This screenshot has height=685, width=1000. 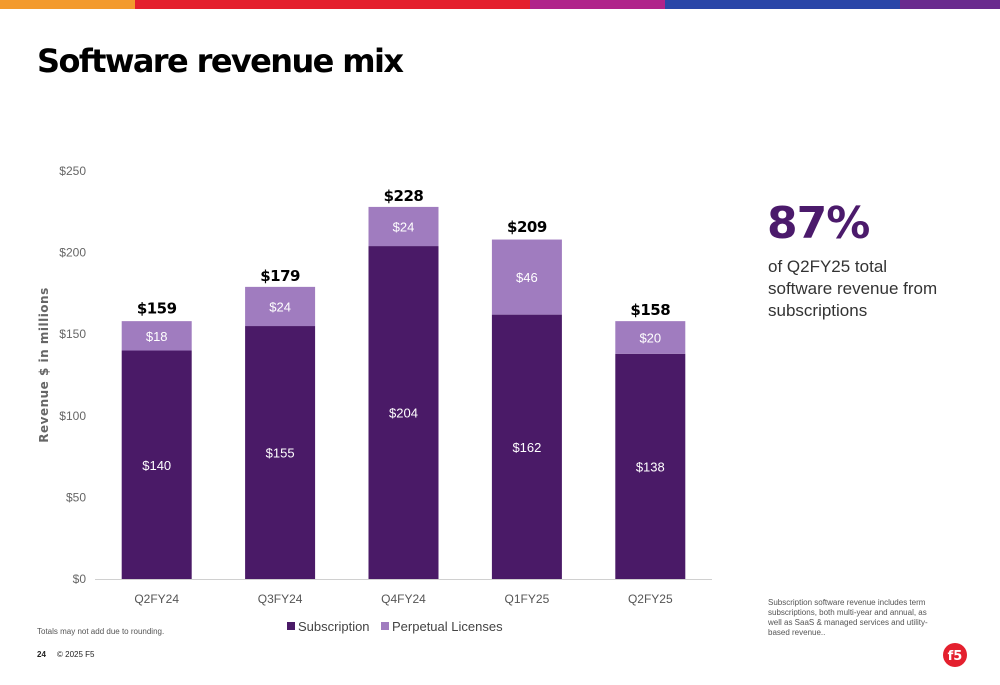 What do you see at coordinates (72, 334) in the screenshot?
I see `y-tick-label: $150` at bounding box center [72, 334].